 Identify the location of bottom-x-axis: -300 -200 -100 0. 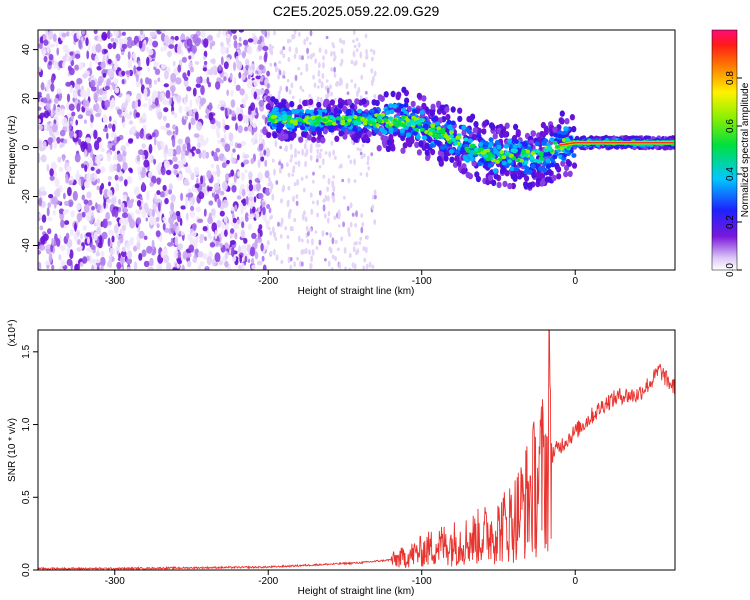
(341, 578).